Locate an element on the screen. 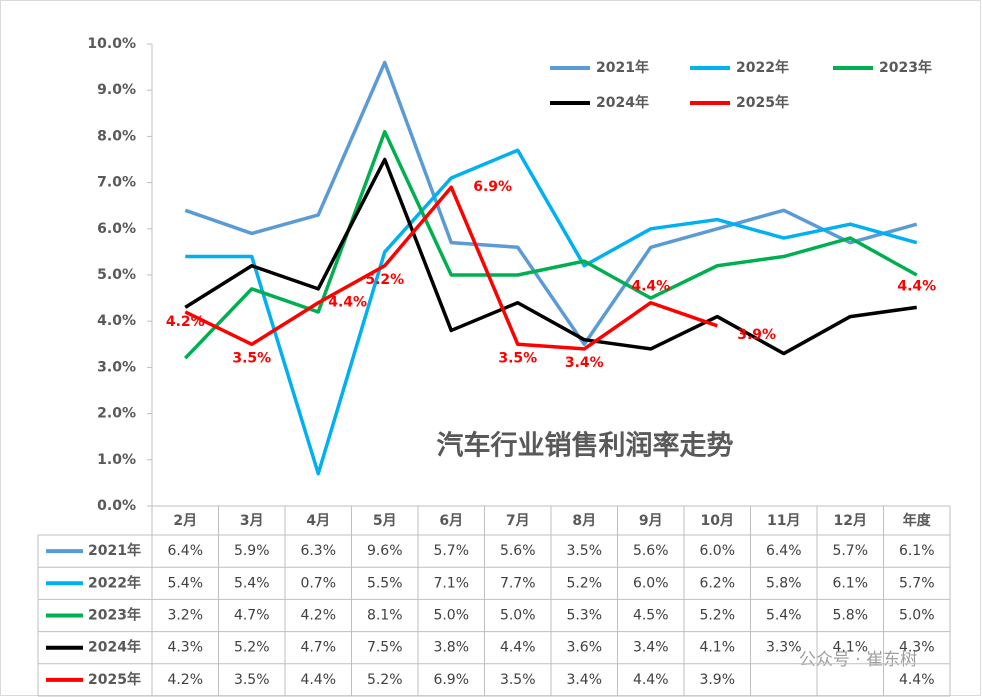  y-tick-label: 9.0% is located at coordinates (116, 90).